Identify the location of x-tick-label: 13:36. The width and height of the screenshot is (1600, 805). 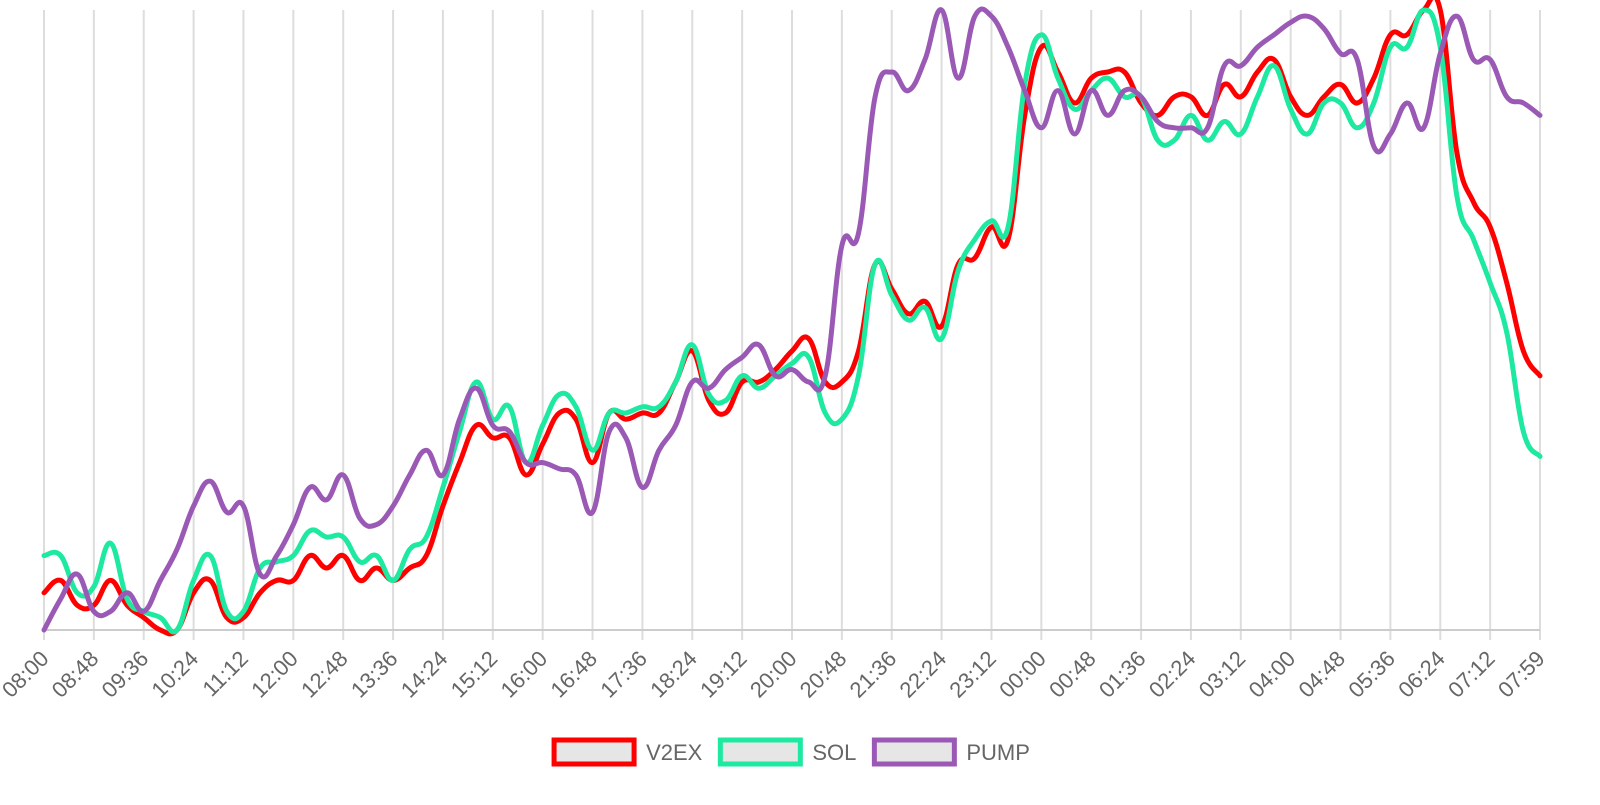
(374, 674).